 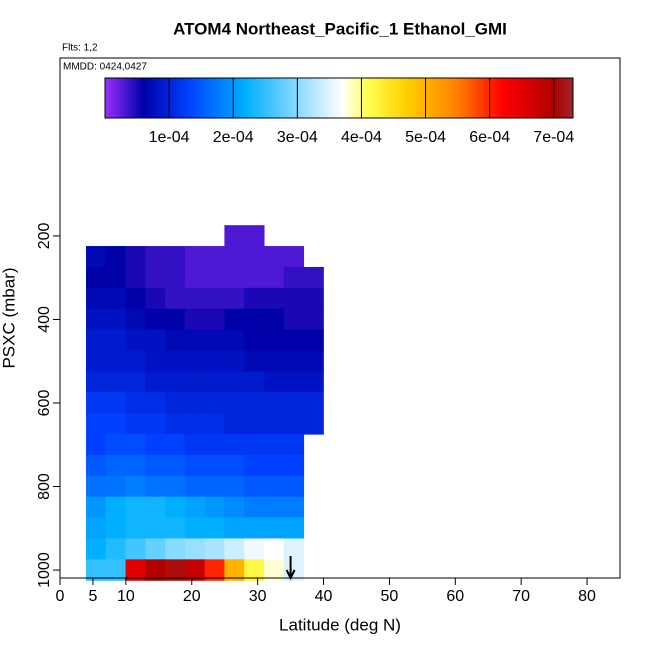 What do you see at coordinates (340, 624) in the screenshot?
I see `x-axis-label: Latitude (deg N)` at bounding box center [340, 624].